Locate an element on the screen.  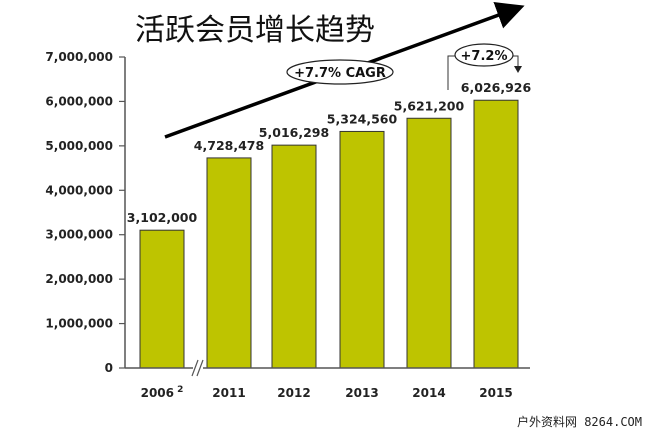
data-label: 5,621,200 is located at coordinates (429, 105).